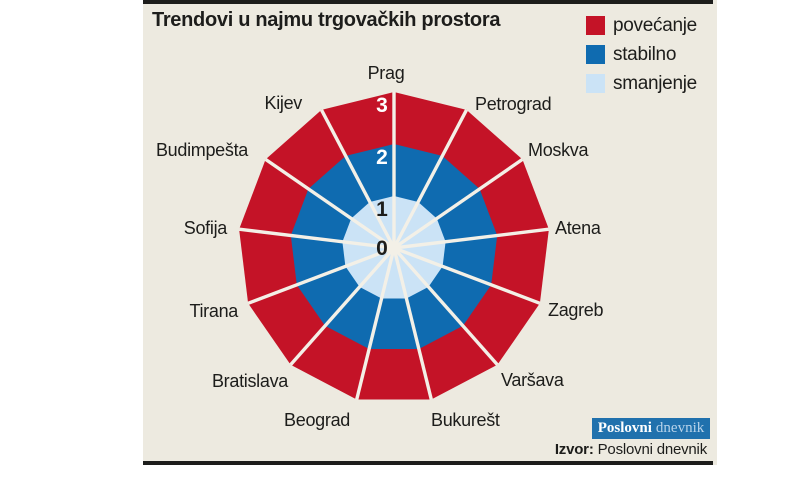 The width and height of the screenshot is (800, 480). I want to click on legend-swatch-stable-icon, so click(595, 54).